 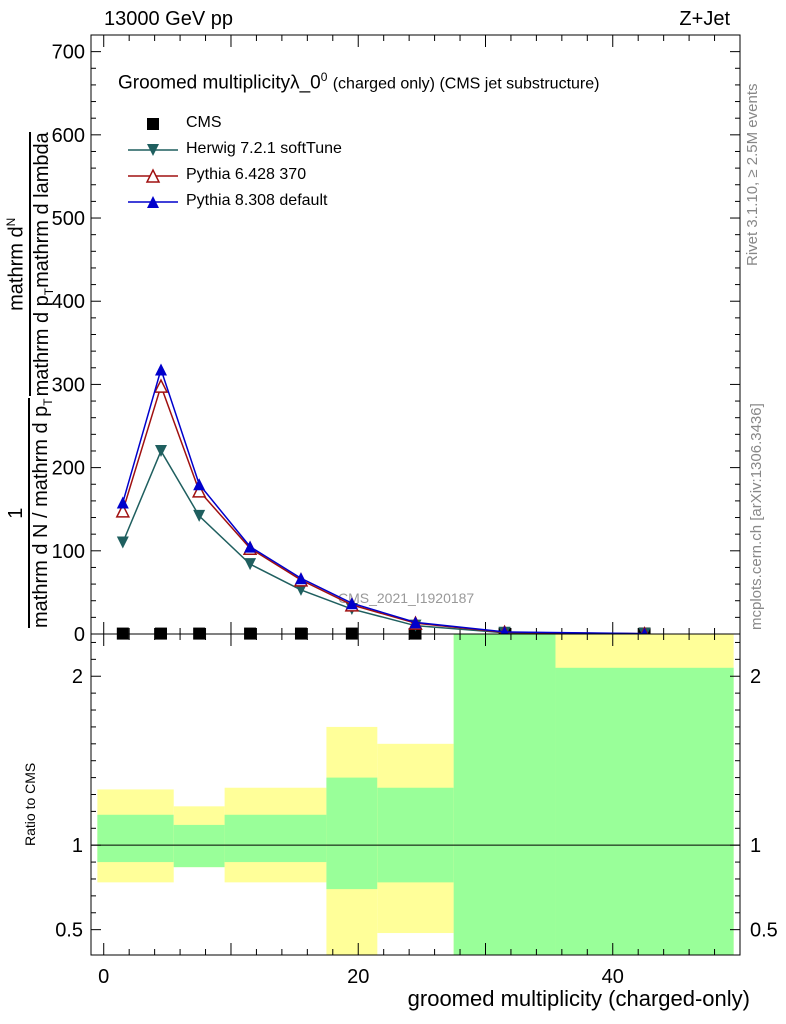 I want to click on process-label: 13000 GeV pp, so click(x=168, y=19).